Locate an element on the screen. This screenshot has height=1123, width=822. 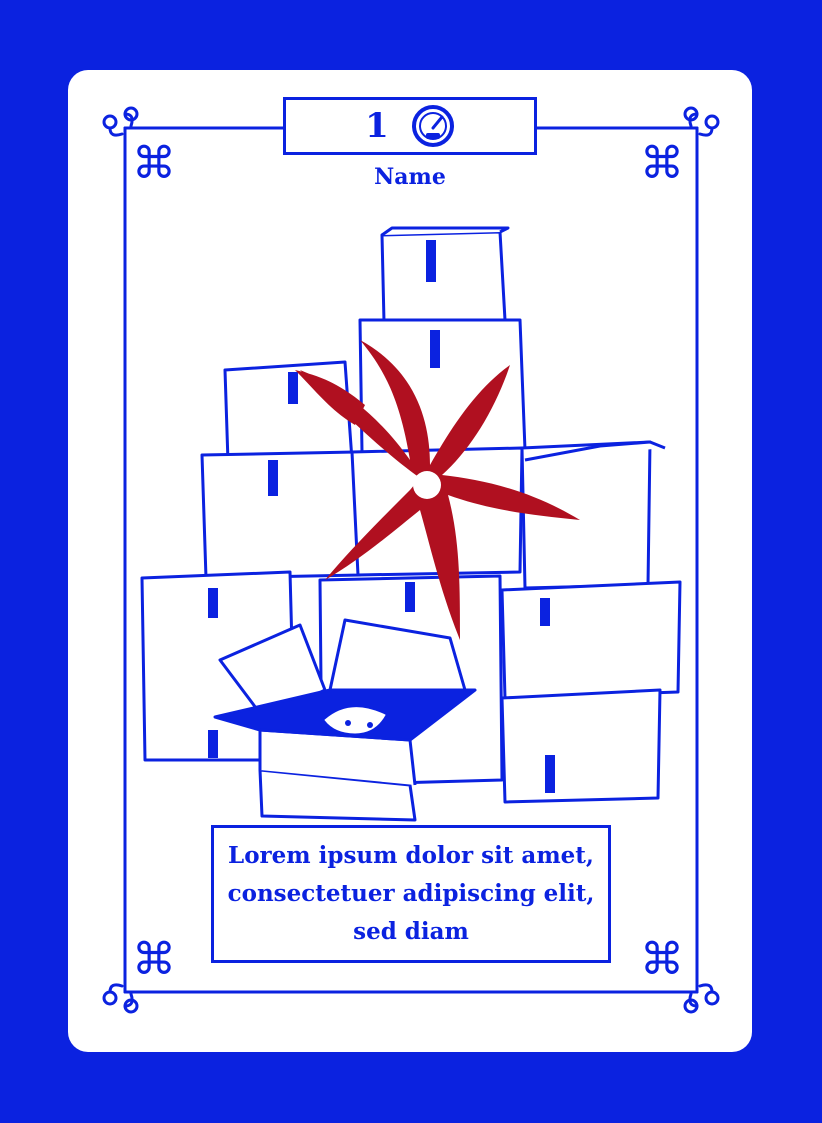
cost-value: 1 is located at coordinates (377, 126).